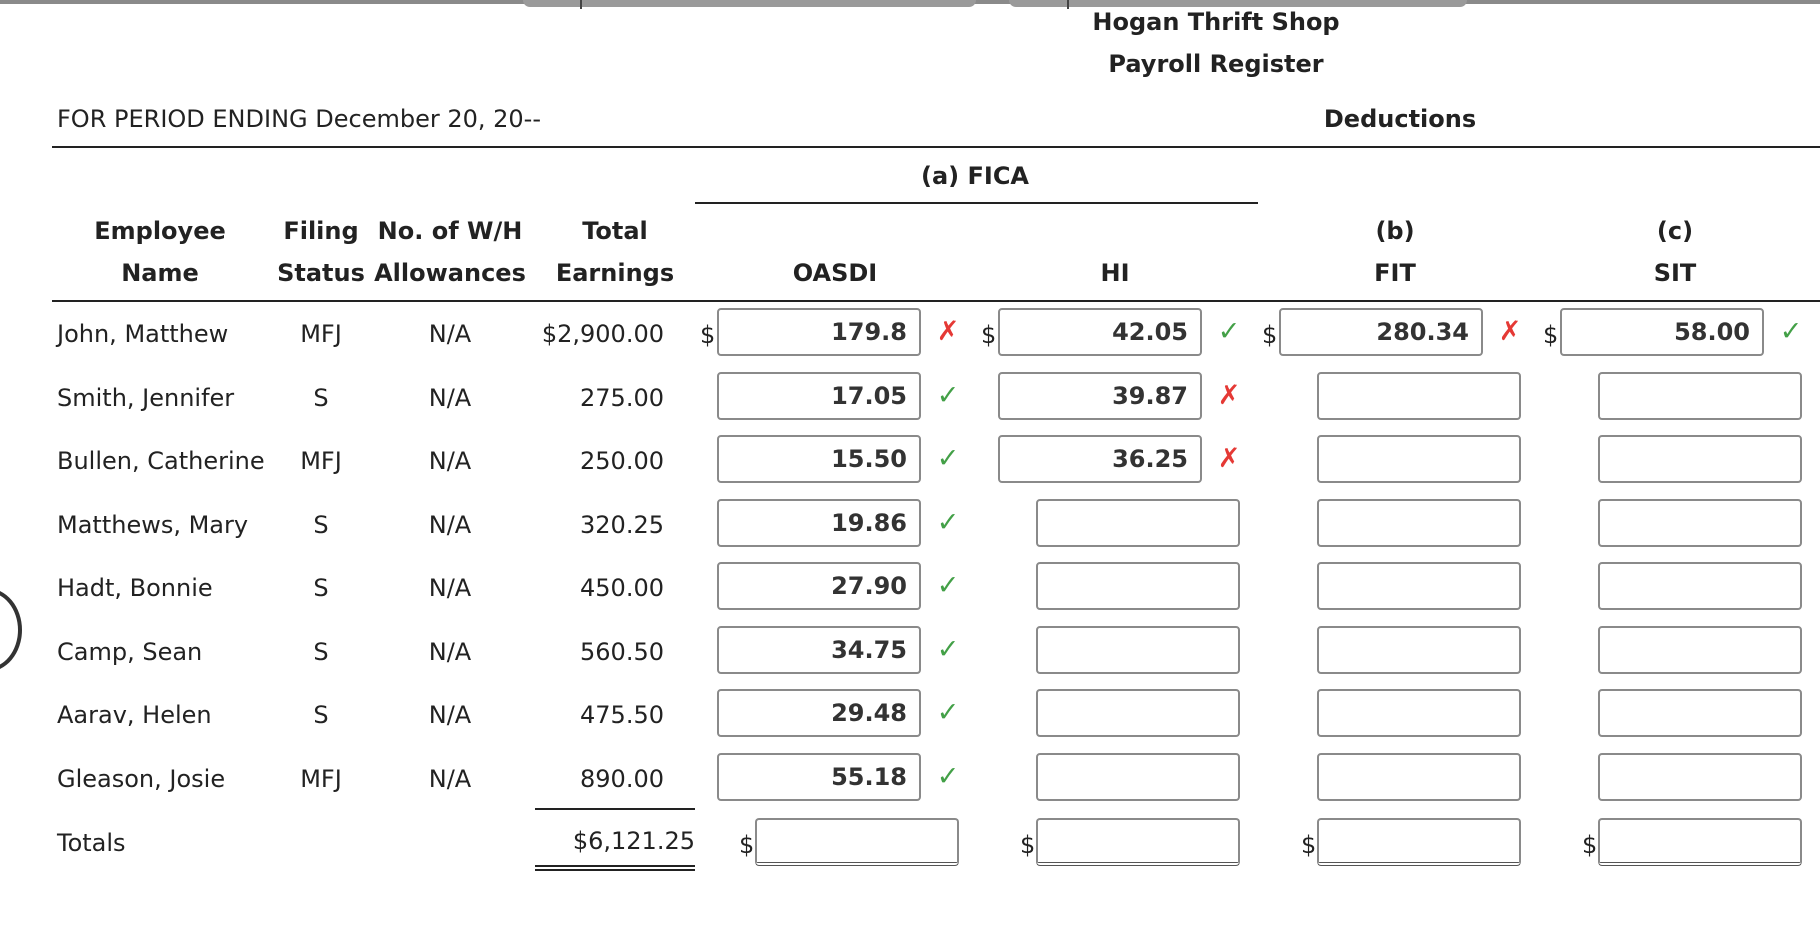 The image size is (1820, 936). Describe the element at coordinates (299, 119) in the screenshot. I see `period-label: FOR PERIOD ENDING December 20, 20--` at that location.